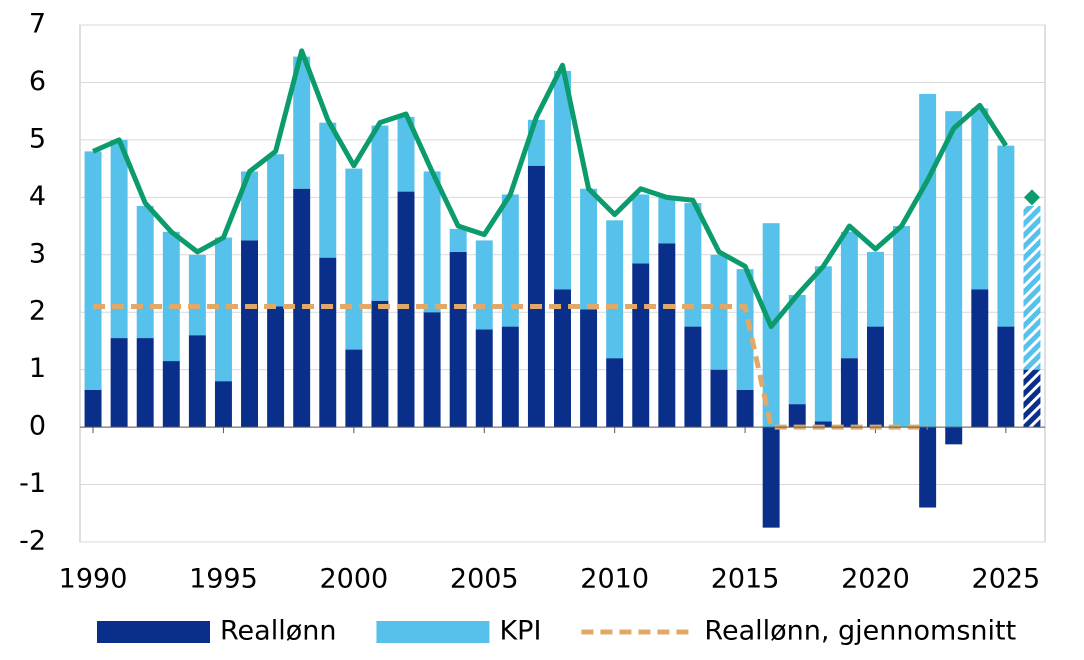  Describe the element at coordinates (353, 579) in the screenshot. I see `x-tick-label: 2000` at that location.